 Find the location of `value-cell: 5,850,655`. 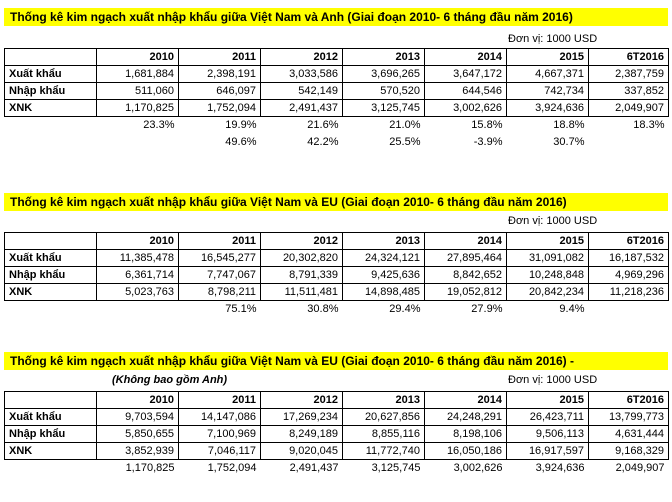

value-cell: 5,850,655 is located at coordinates (137, 434).